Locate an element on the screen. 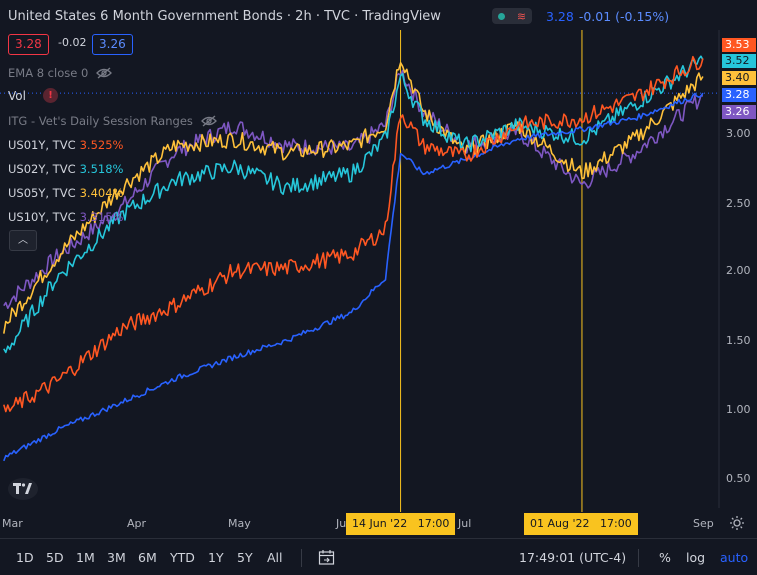 This screenshot has width=757, height=575. range-1d: 1D is located at coordinates (25, 557).